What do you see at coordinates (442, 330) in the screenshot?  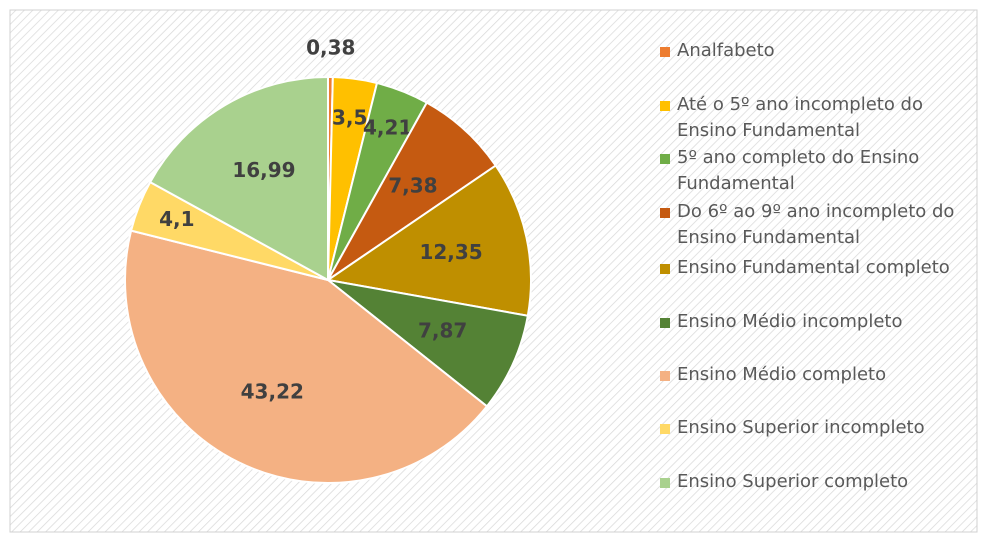 I see `data-label: 7,87` at bounding box center [442, 330].